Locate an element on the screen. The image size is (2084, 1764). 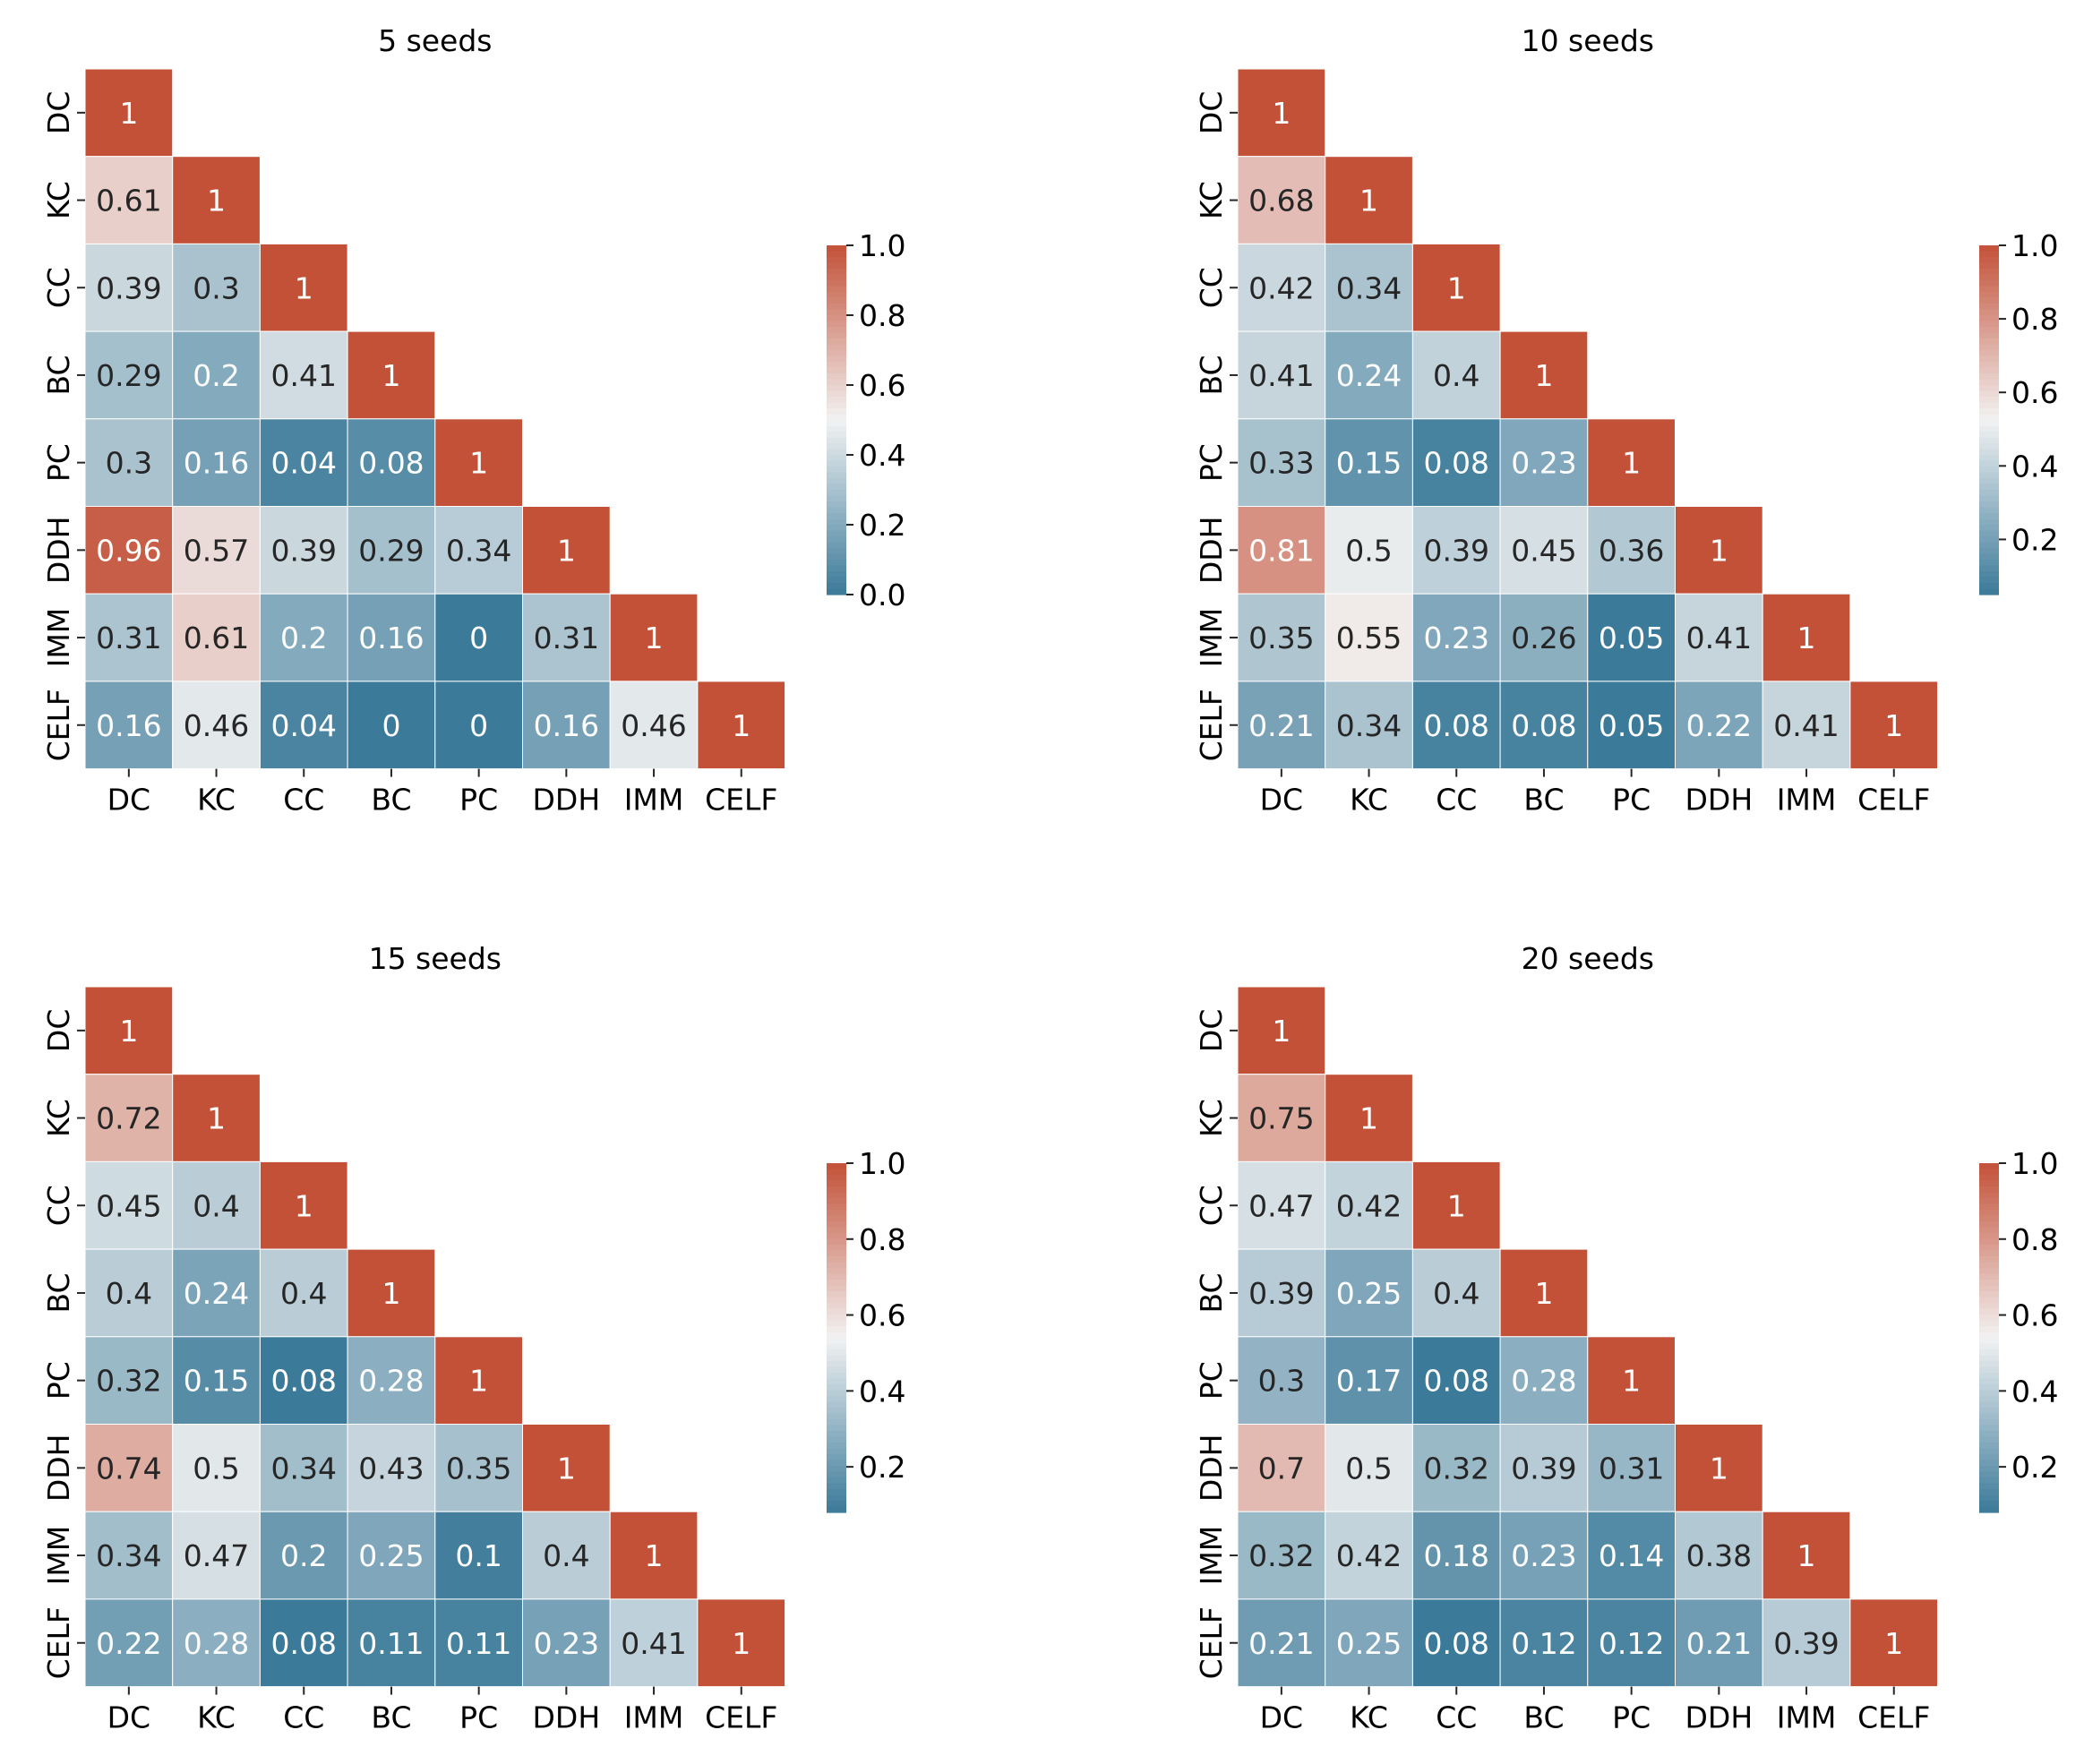
y-tick-label: CELF is located at coordinates (1211, 1643).